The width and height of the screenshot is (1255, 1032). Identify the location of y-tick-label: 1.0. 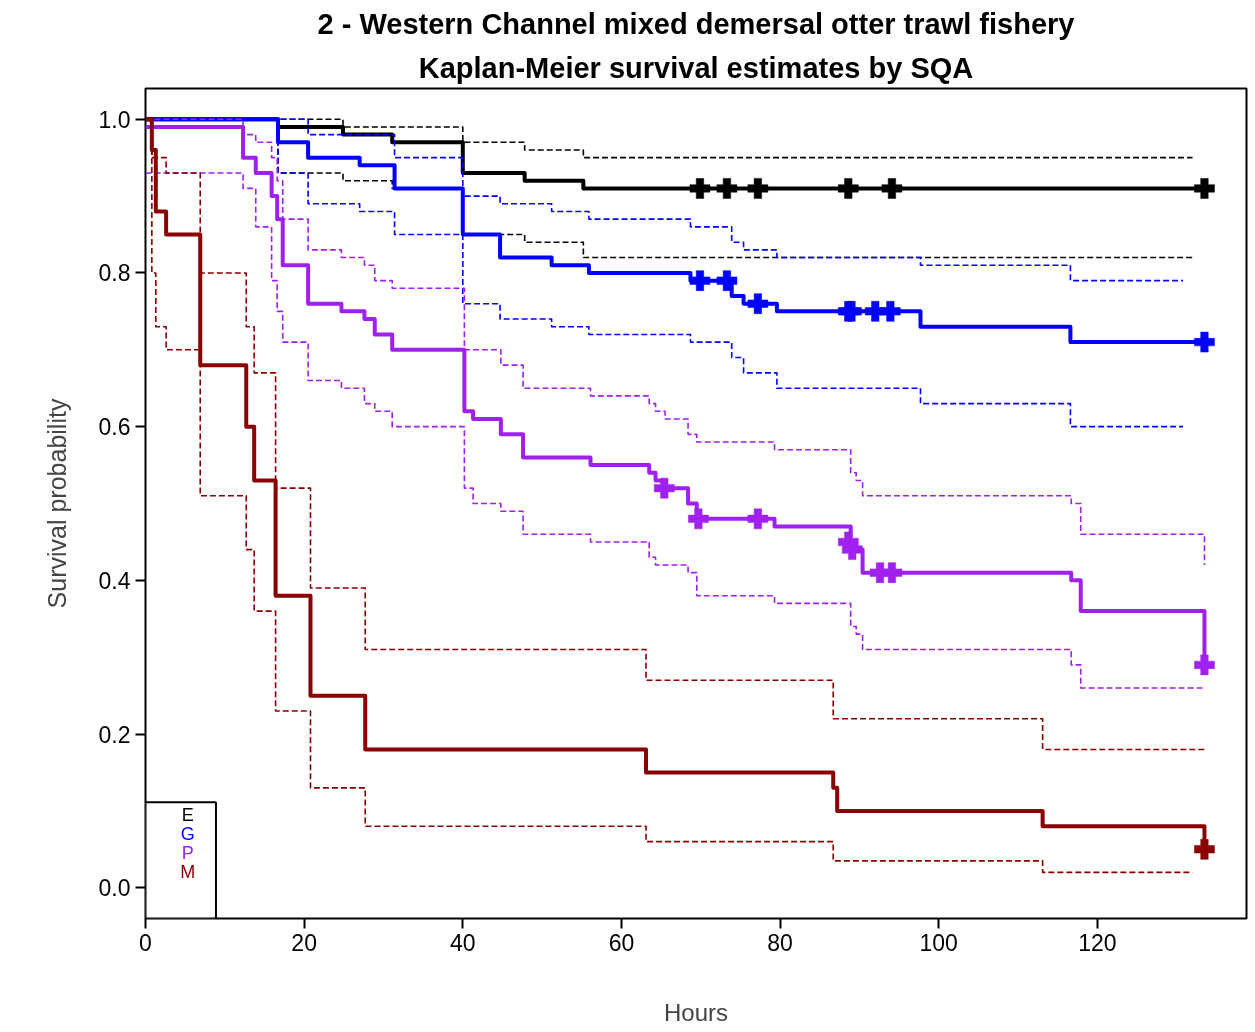
(114, 119).